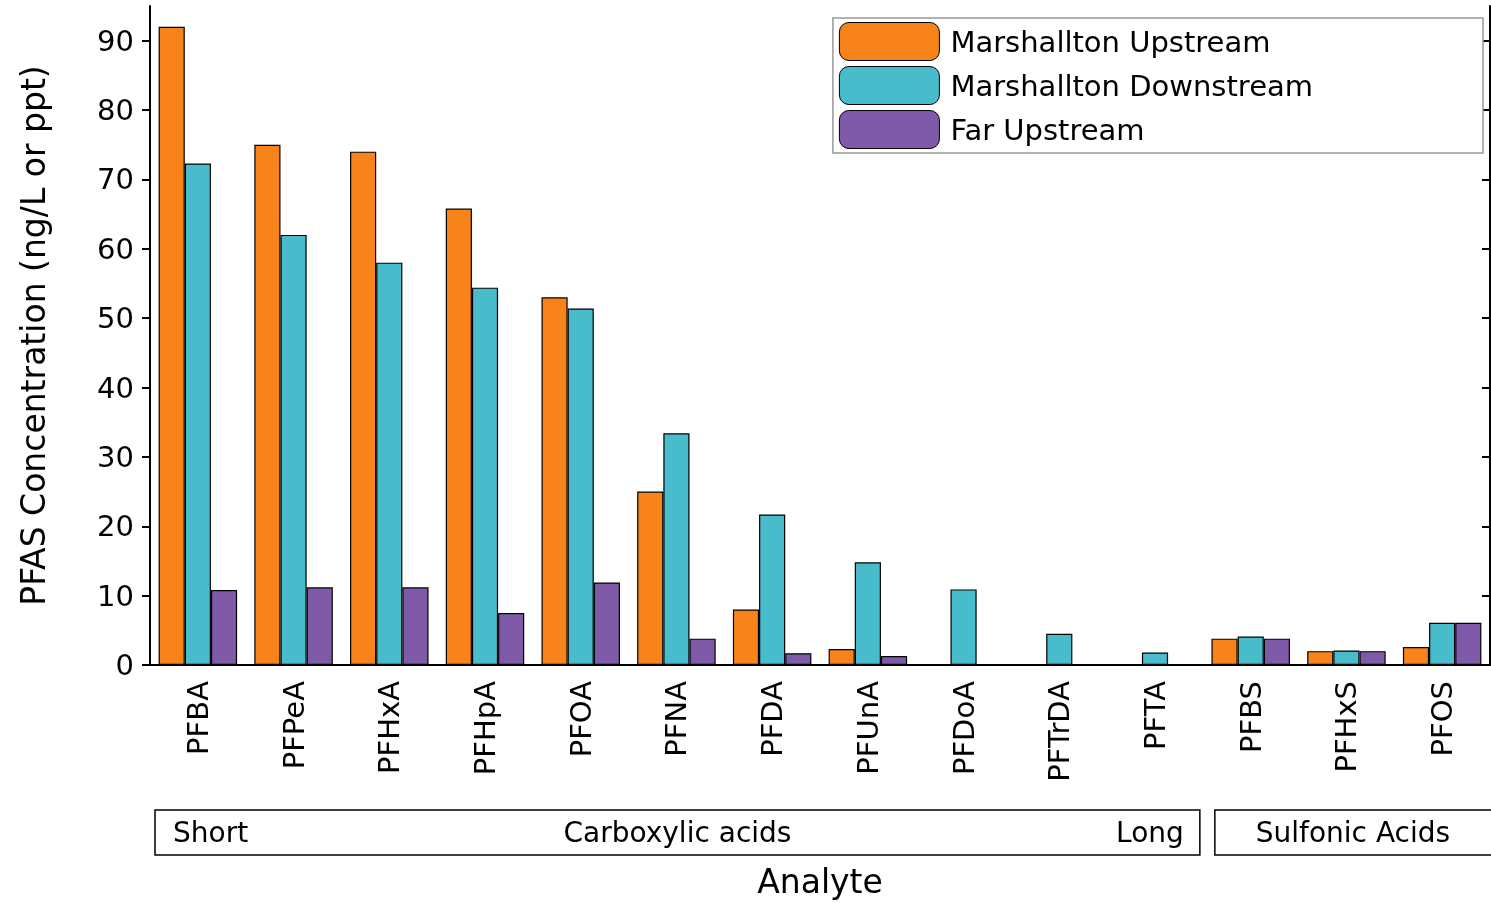 The height and width of the screenshot is (903, 1491). Describe the element at coordinates (389, 727) in the screenshot. I see `x-tick-label: PFHxA` at that location.